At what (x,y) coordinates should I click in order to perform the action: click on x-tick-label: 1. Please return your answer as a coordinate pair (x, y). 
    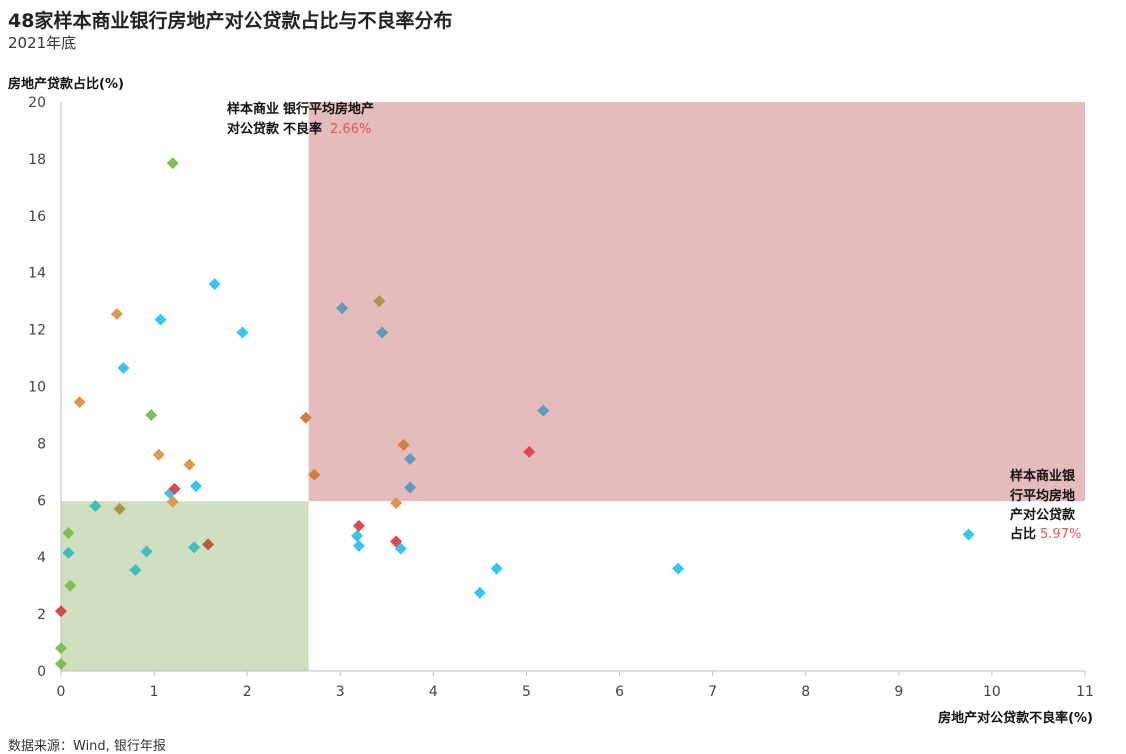
    Looking at the image, I should click on (154, 692).